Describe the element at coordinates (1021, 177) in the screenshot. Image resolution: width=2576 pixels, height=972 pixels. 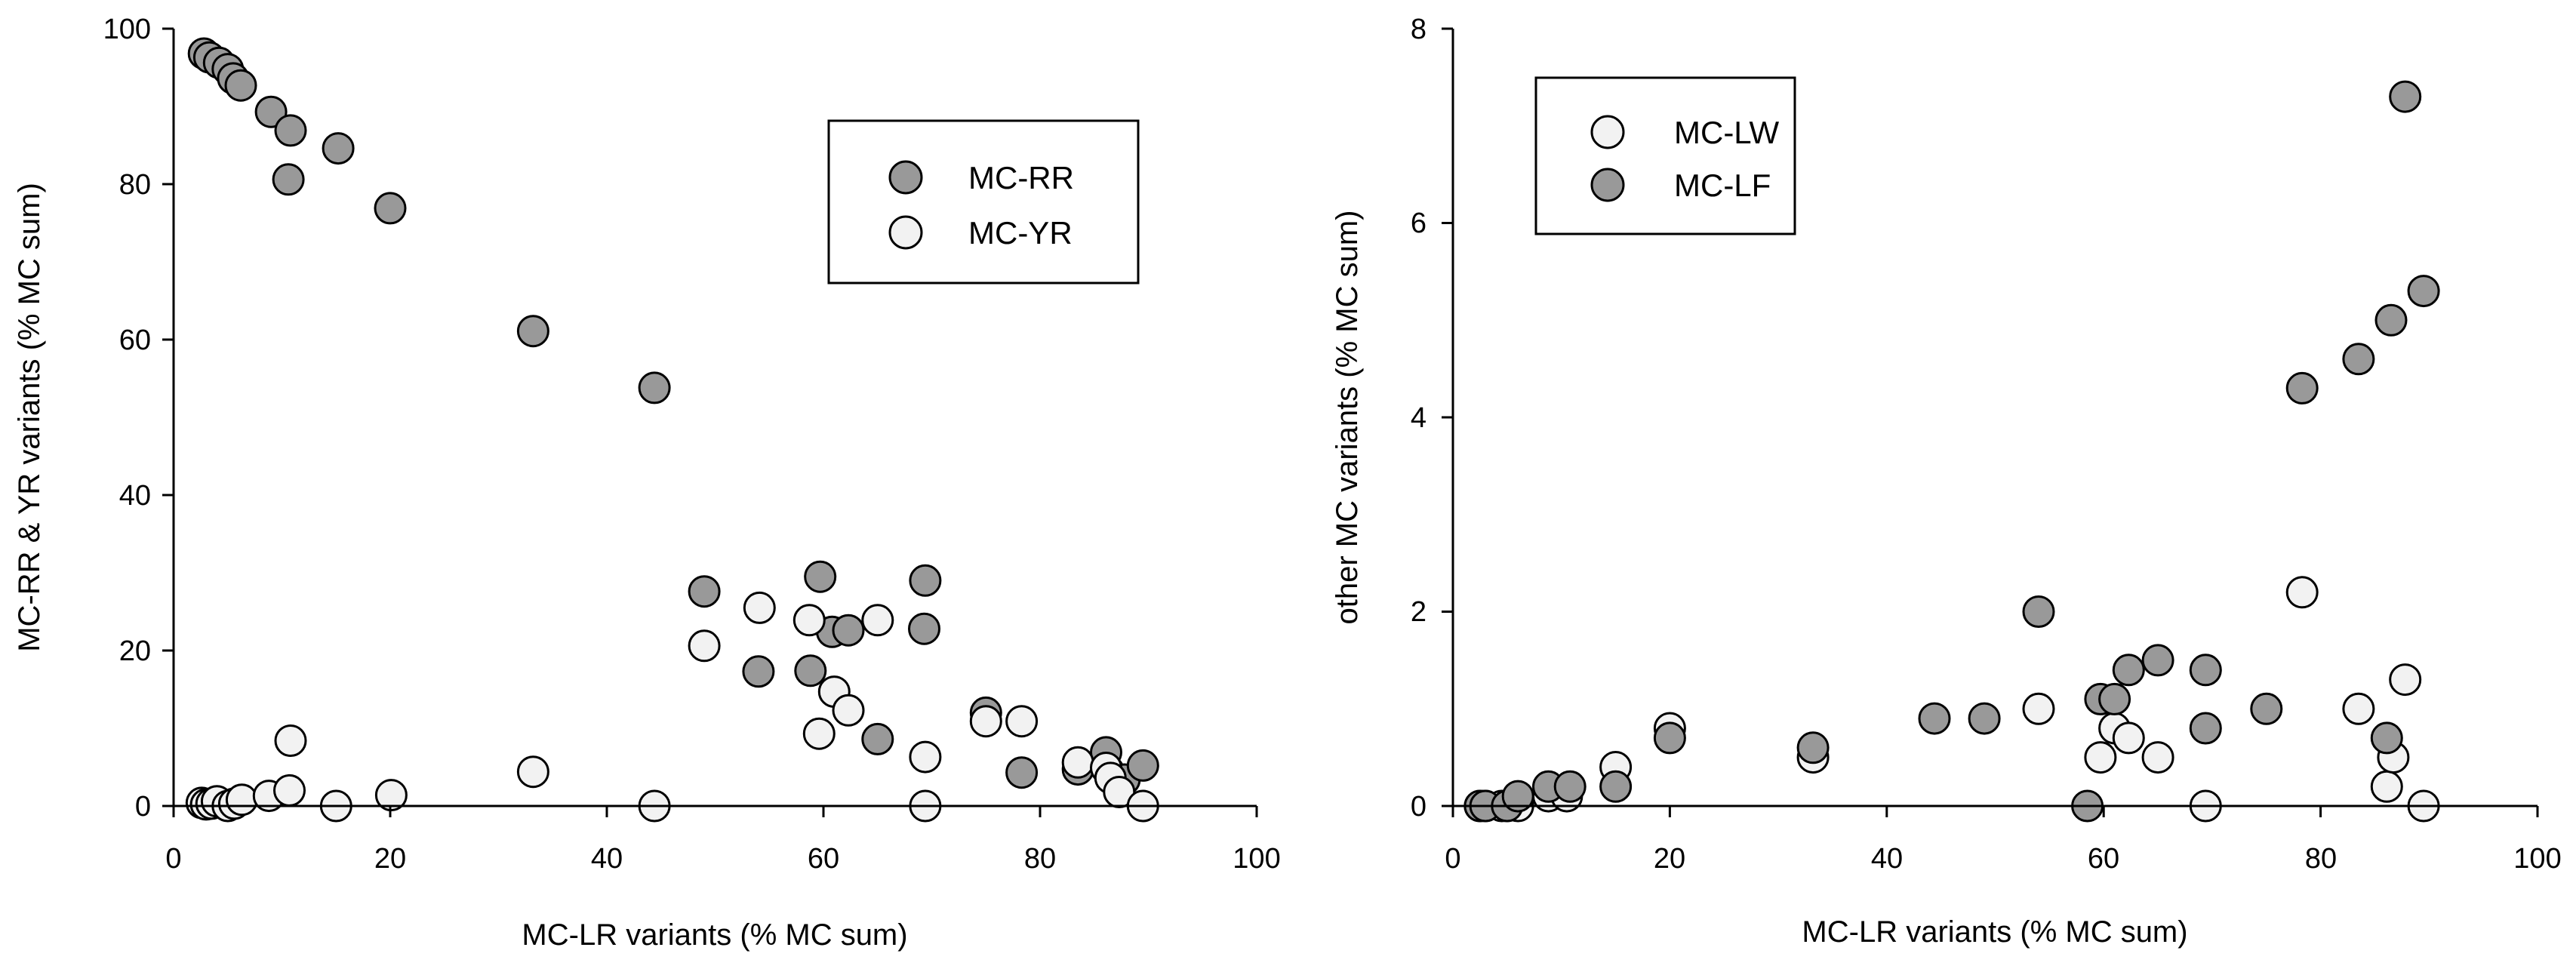
I see `legend-label-mc-rr: MC-RR` at that location.